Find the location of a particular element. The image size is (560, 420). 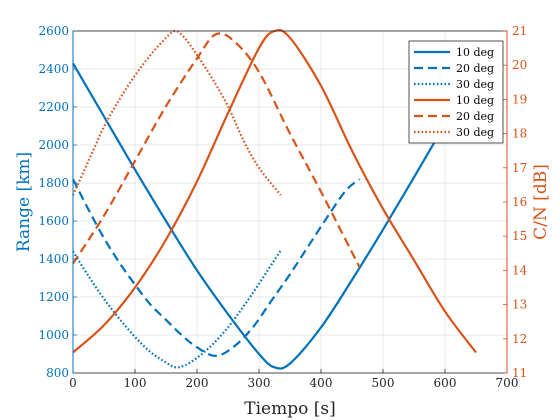

series-line-left-dotted is located at coordinates (177, 309).